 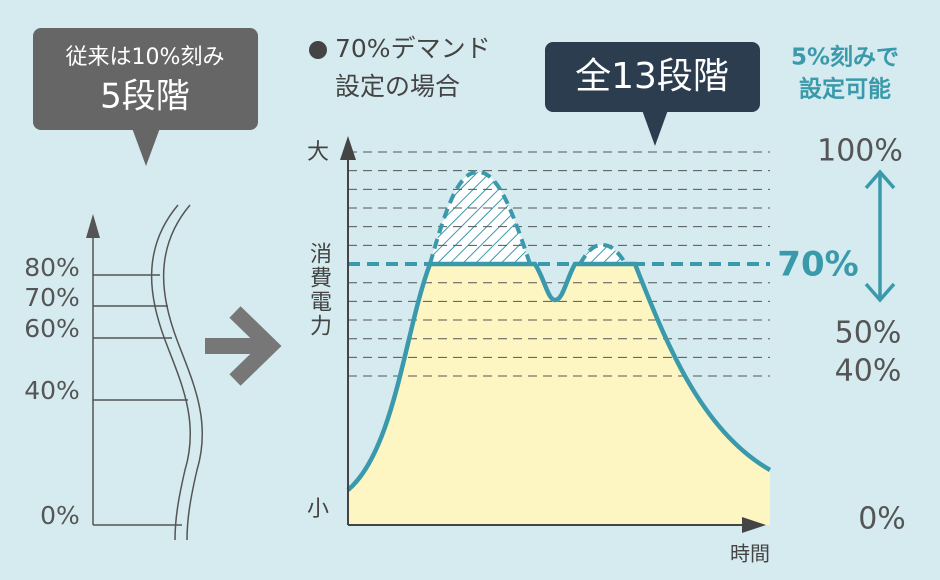 I want to click on left-axis, so click(x=145, y=372).